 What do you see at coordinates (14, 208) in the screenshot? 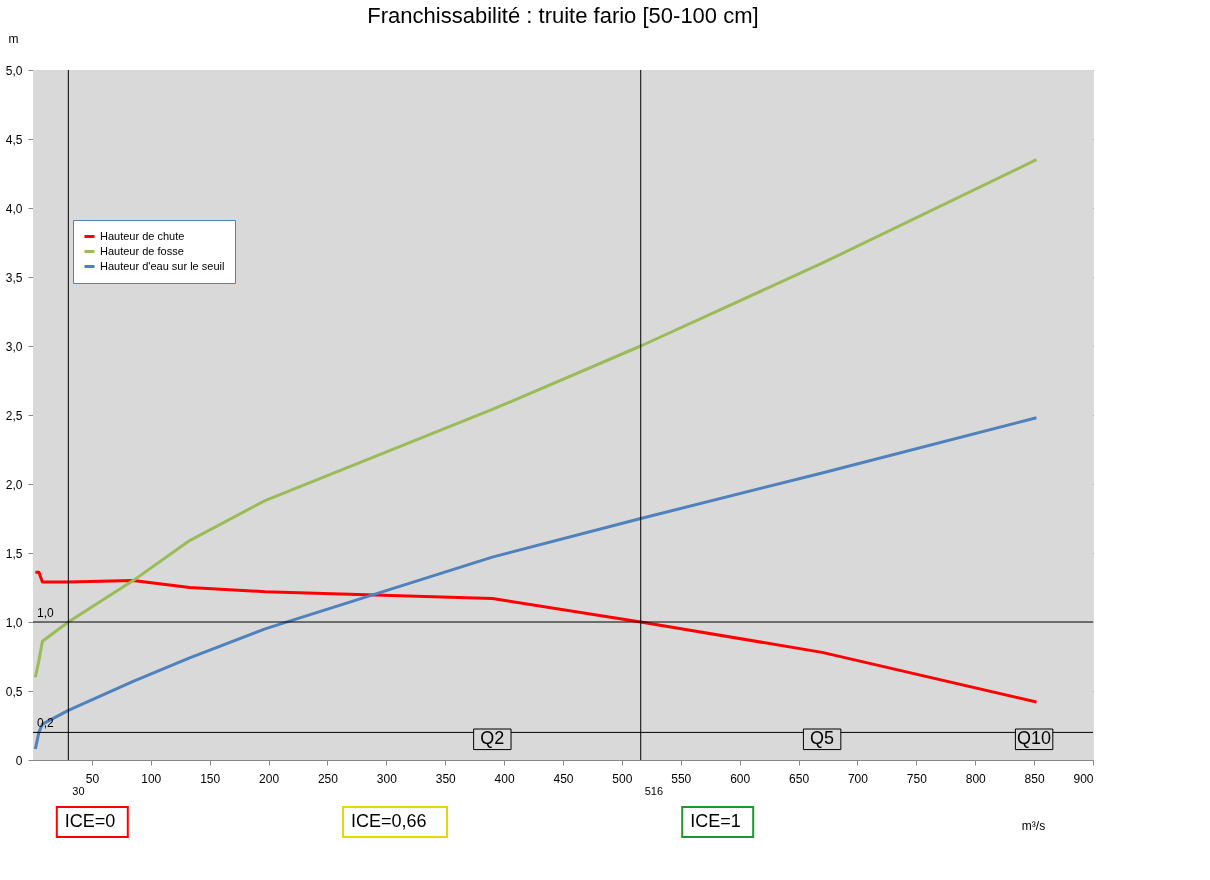
I see `y-tick-label: 4,0` at bounding box center [14, 208].